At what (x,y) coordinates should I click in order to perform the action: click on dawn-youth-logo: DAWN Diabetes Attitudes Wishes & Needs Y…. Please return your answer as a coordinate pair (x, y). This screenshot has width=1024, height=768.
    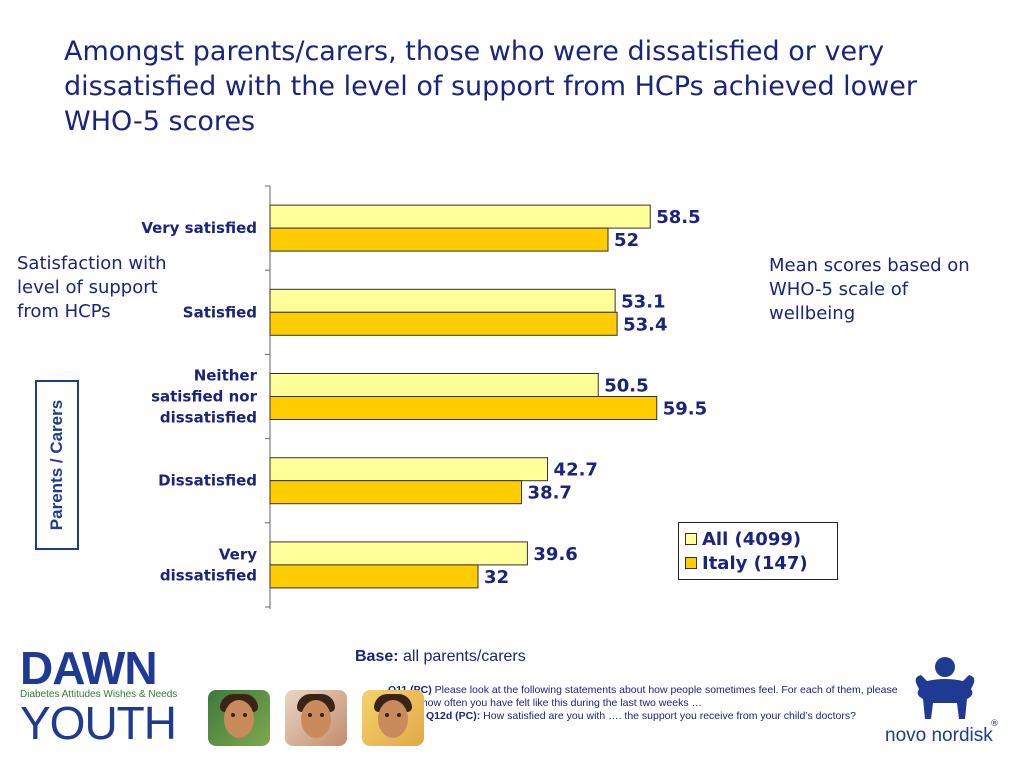
    Looking at the image, I should click on (105, 697).